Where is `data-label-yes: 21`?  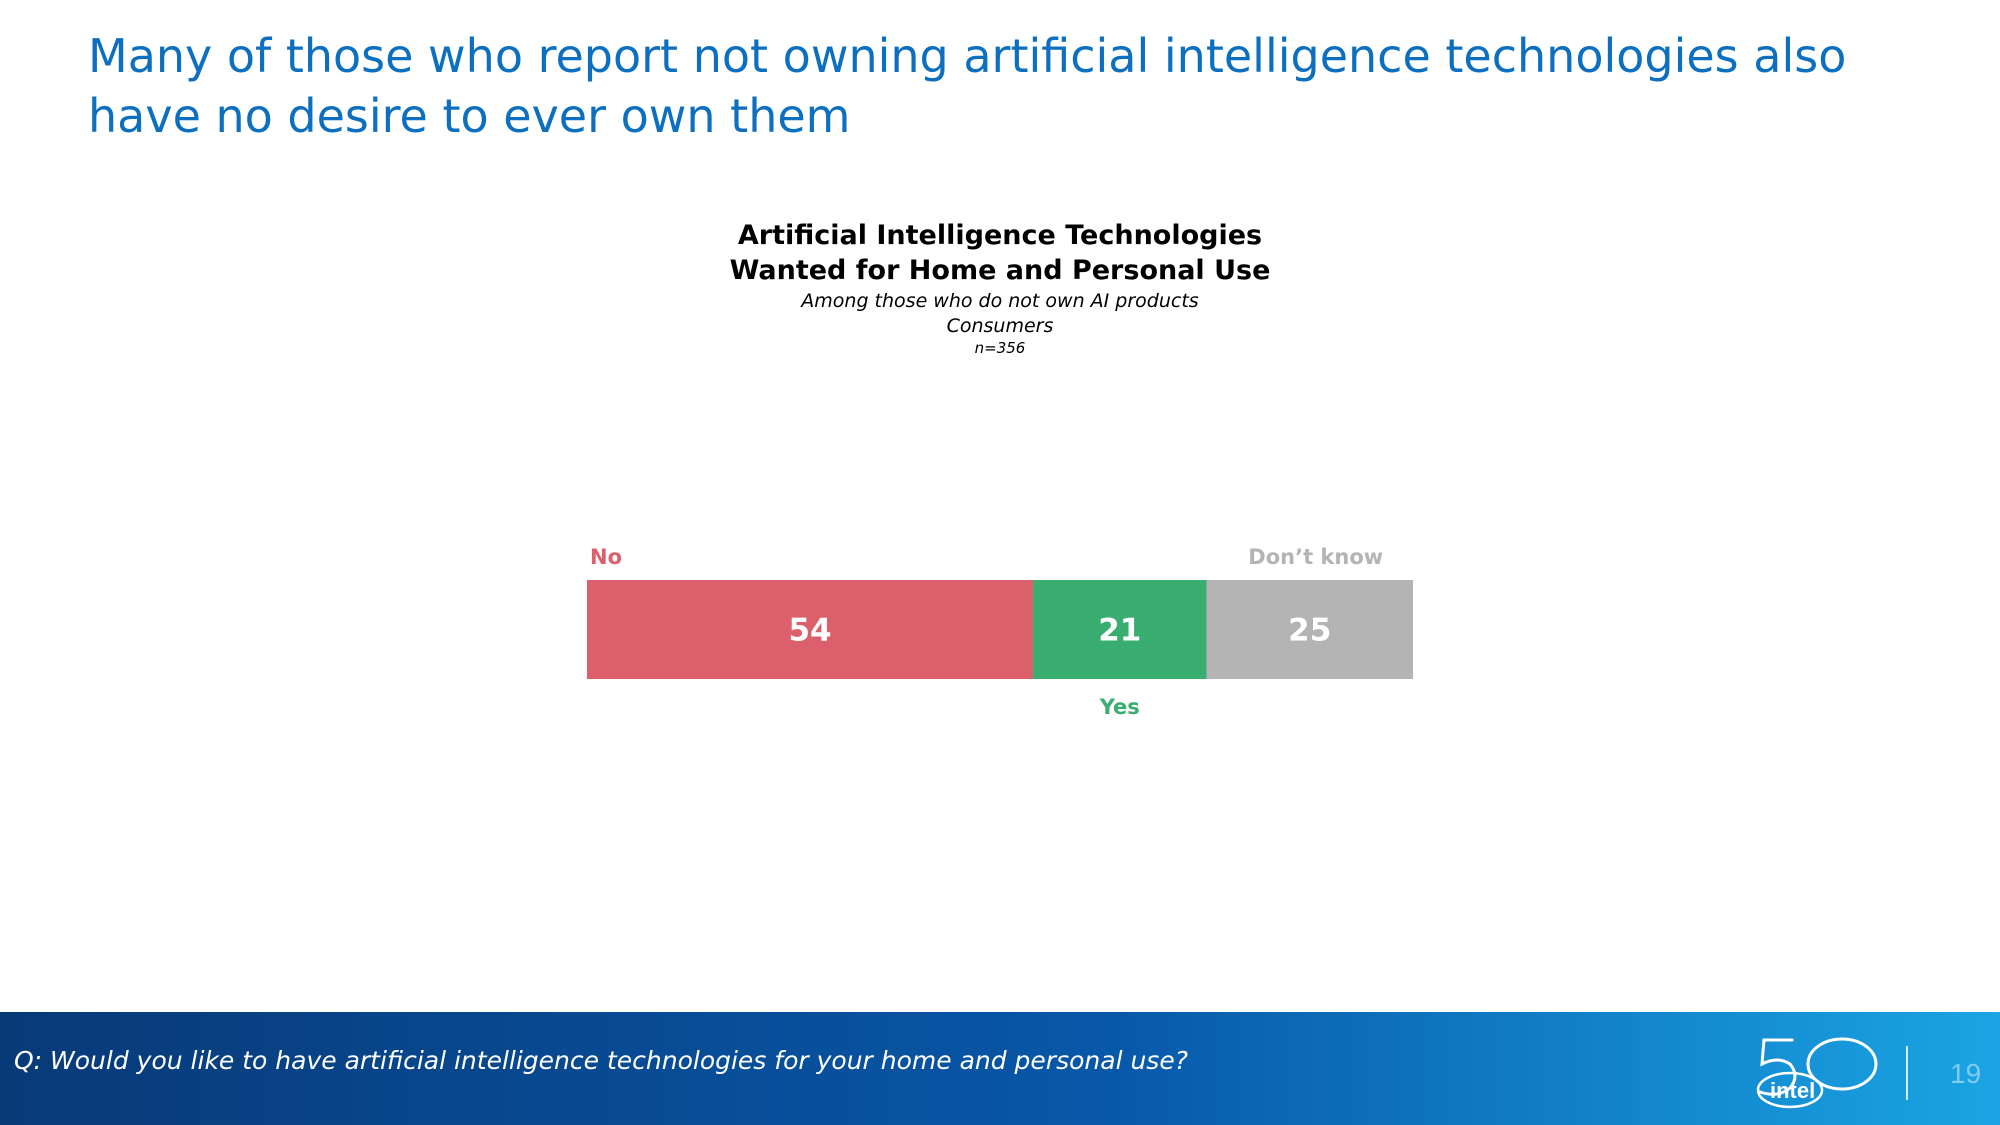 data-label-yes: 21 is located at coordinates (1119, 631).